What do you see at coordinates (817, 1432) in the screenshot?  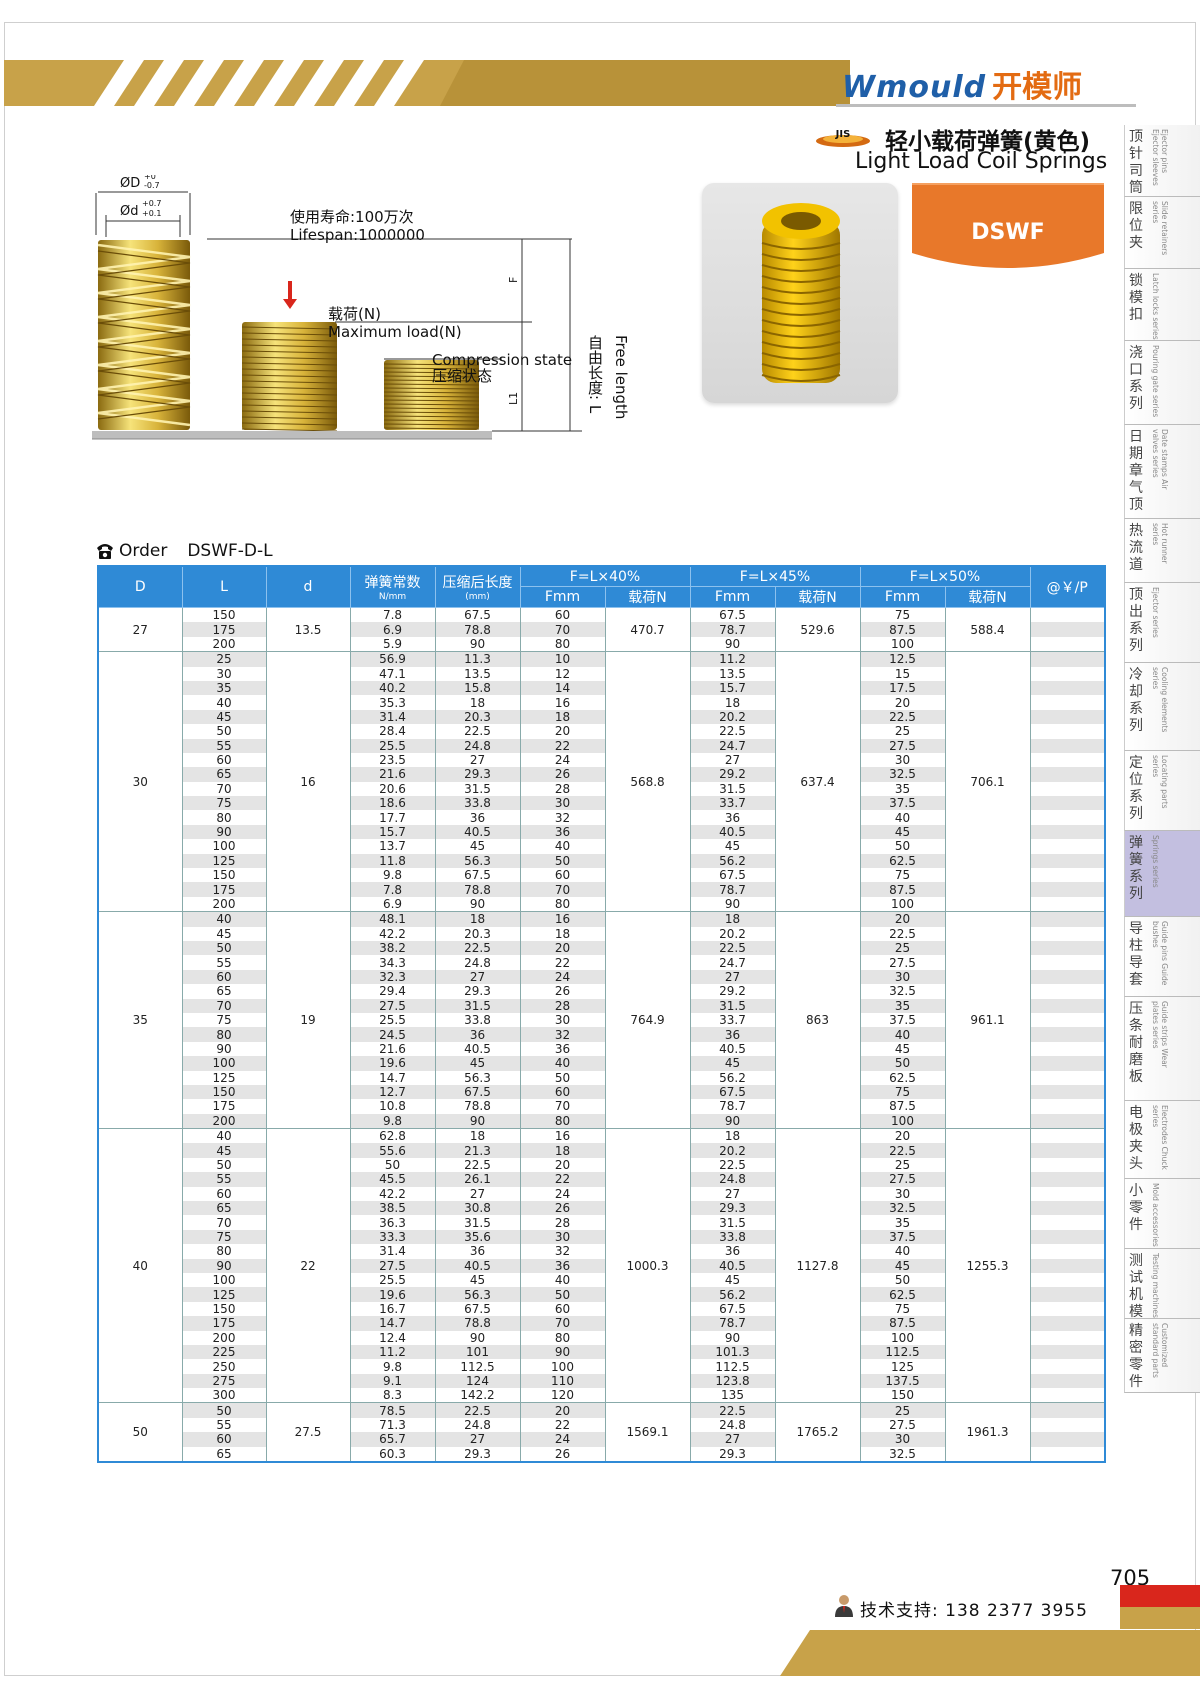 I see `cell-load-45: 1765.2` at bounding box center [817, 1432].